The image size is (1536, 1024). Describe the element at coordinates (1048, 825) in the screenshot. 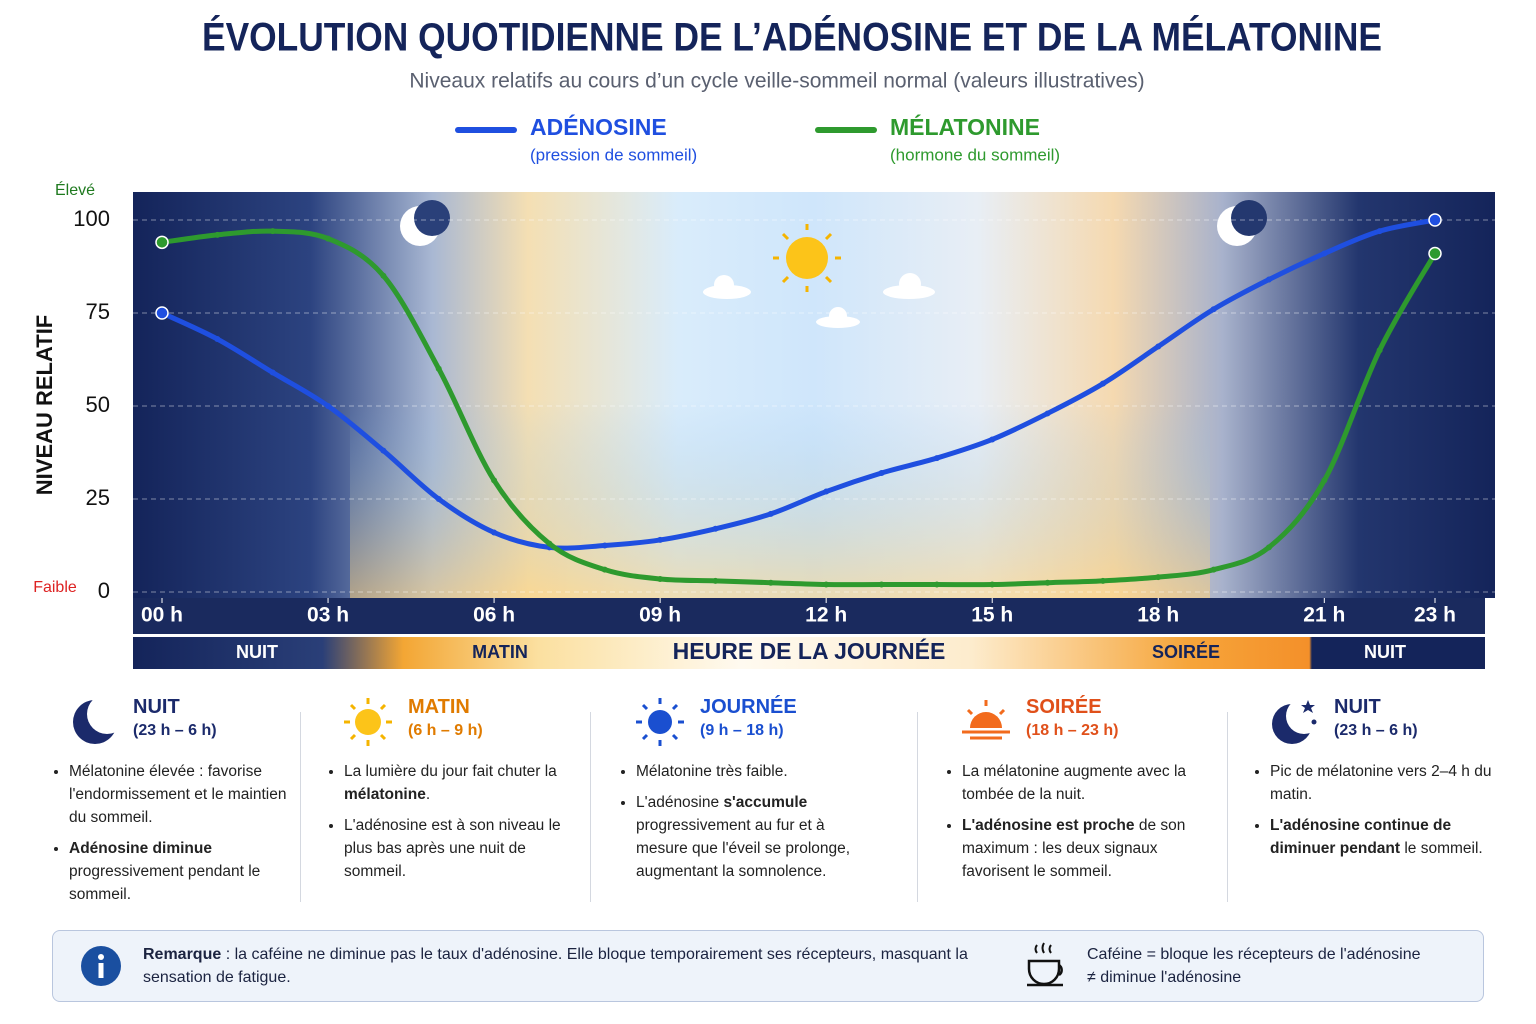

I see `bullet-text: L'adénosine est proche` at that location.